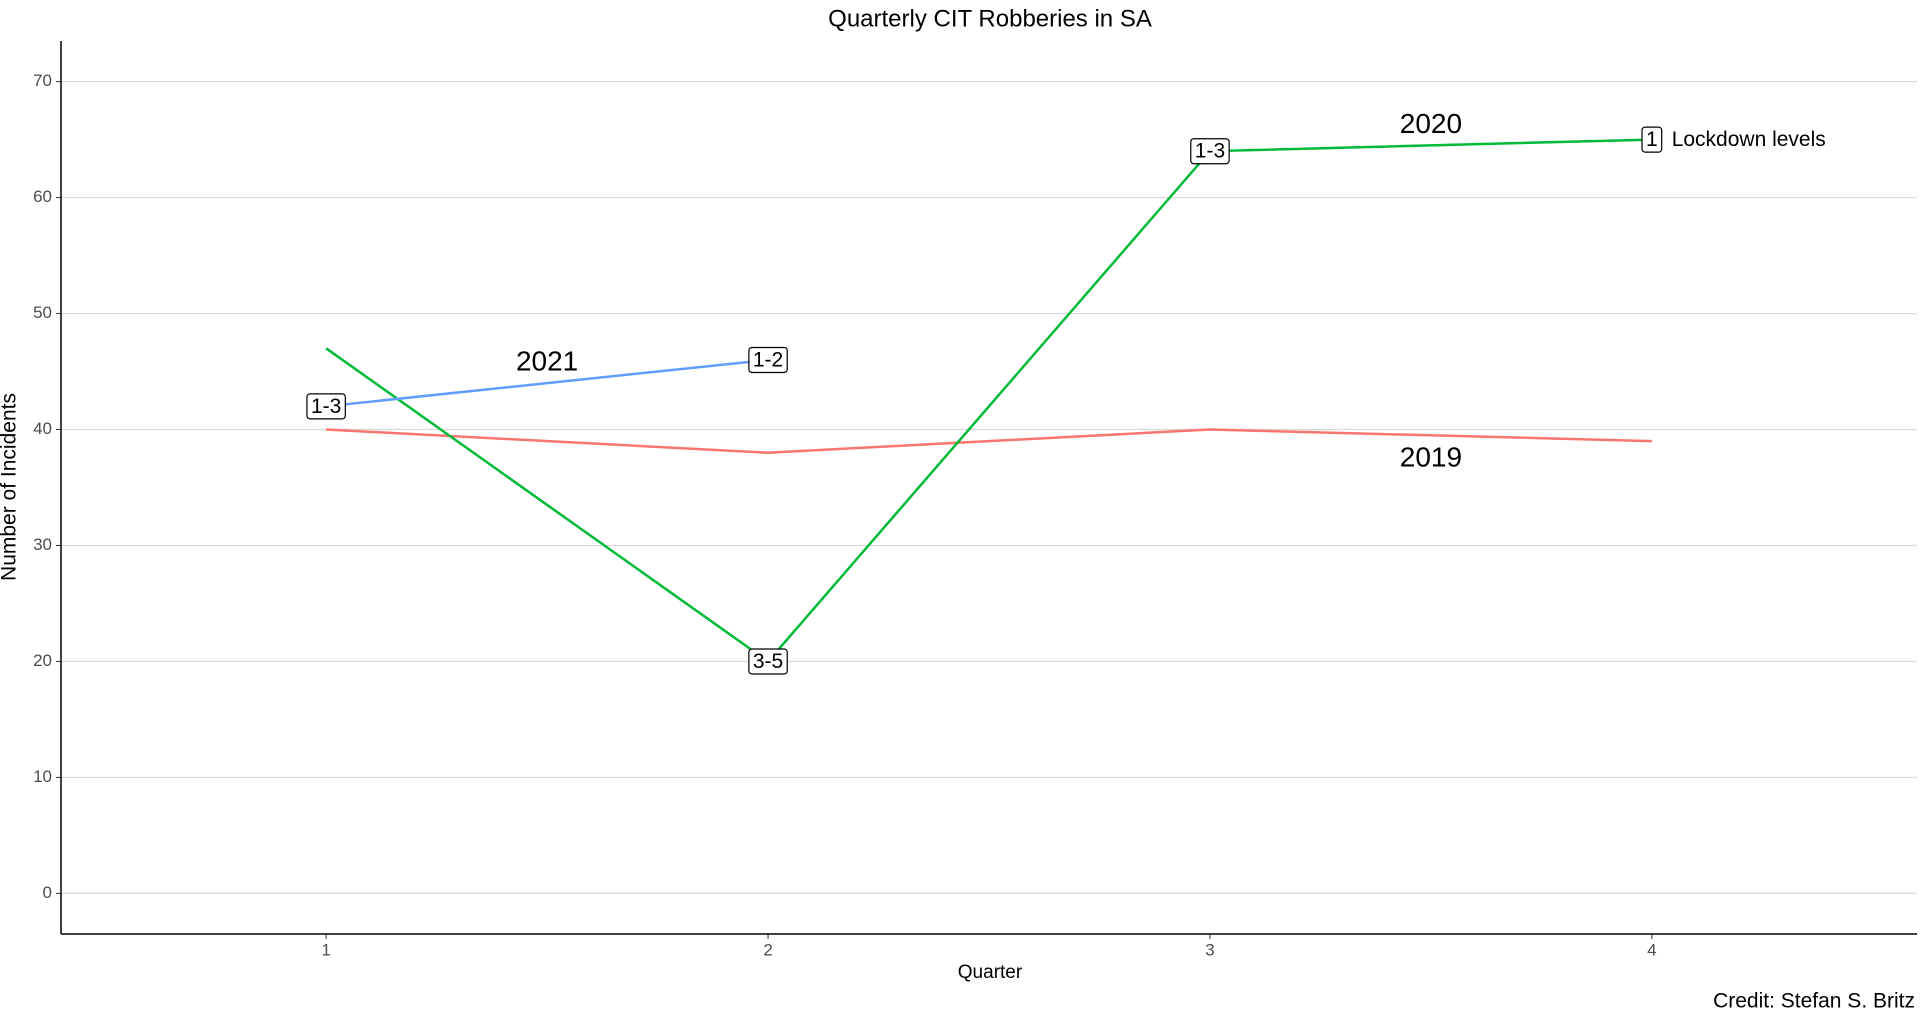 This screenshot has width=1920, height=1017. What do you see at coordinates (42, 428) in the screenshot?
I see `y-tick-label: 40` at bounding box center [42, 428].